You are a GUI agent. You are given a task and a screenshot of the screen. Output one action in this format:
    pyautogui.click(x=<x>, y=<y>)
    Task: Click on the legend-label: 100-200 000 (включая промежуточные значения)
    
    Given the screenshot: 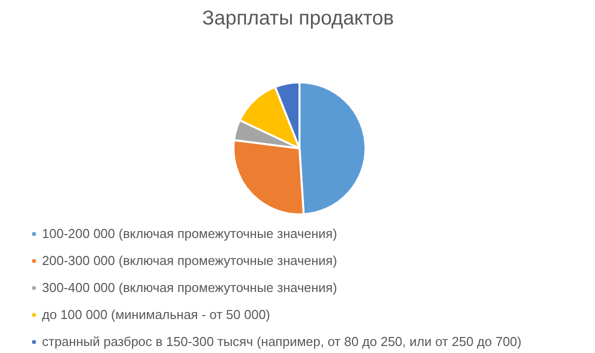 What is the action you would take?
    pyautogui.click(x=190, y=233)
    